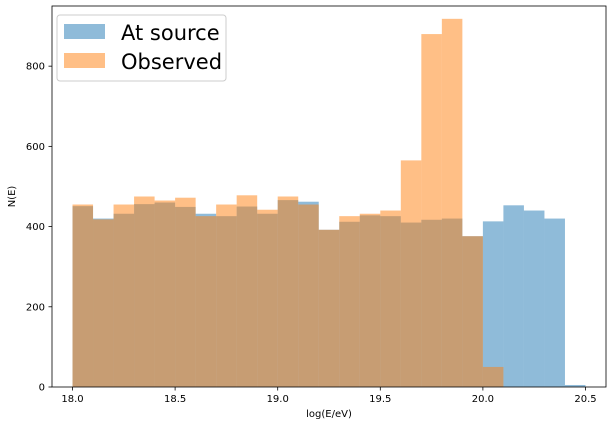 This screenshot has width=612, height=425. Describe the element at coordinates (84, 31) in the screenshot. I see `legend-swatch-at-source` at that location.